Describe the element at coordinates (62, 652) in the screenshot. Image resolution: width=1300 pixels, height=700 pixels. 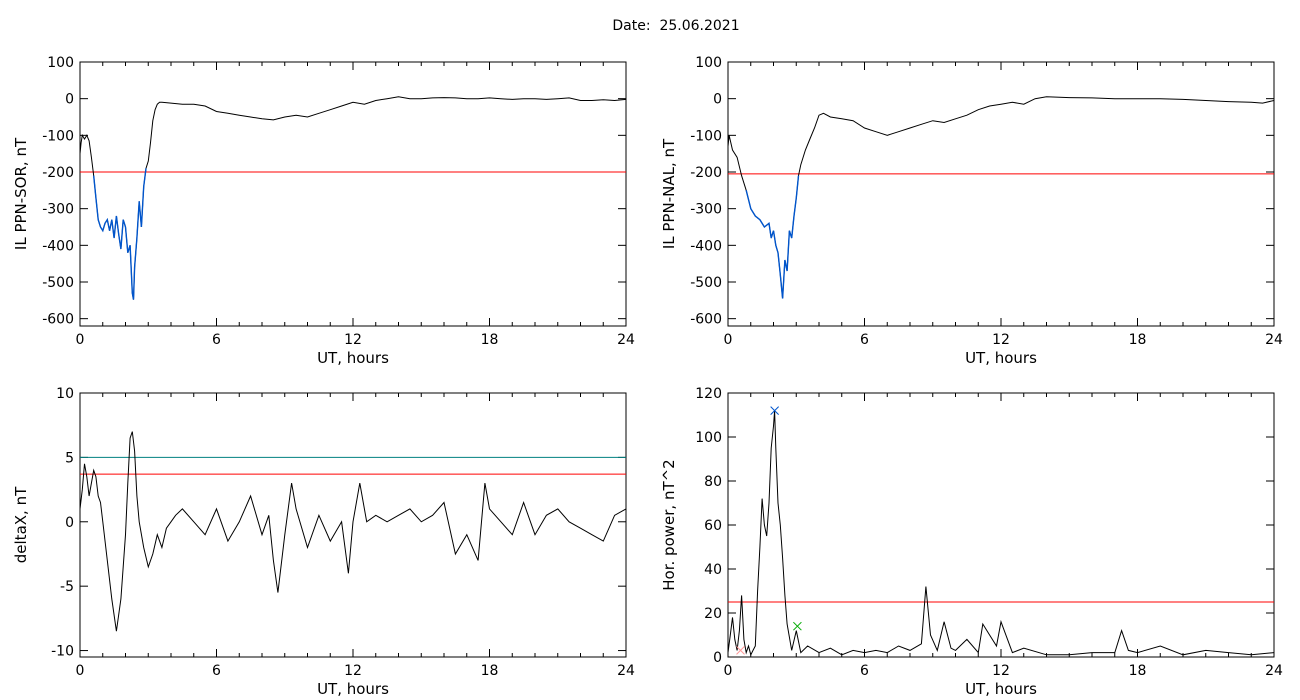
I see `y-tick-label: -10` at that location.